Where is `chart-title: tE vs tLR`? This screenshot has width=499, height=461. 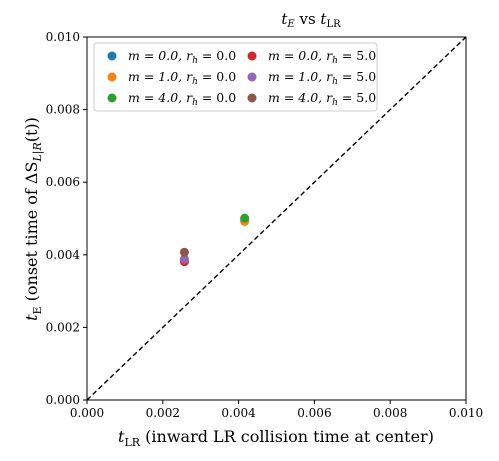 chart-title: tE vs tLR is located at coordinates (311, 20).